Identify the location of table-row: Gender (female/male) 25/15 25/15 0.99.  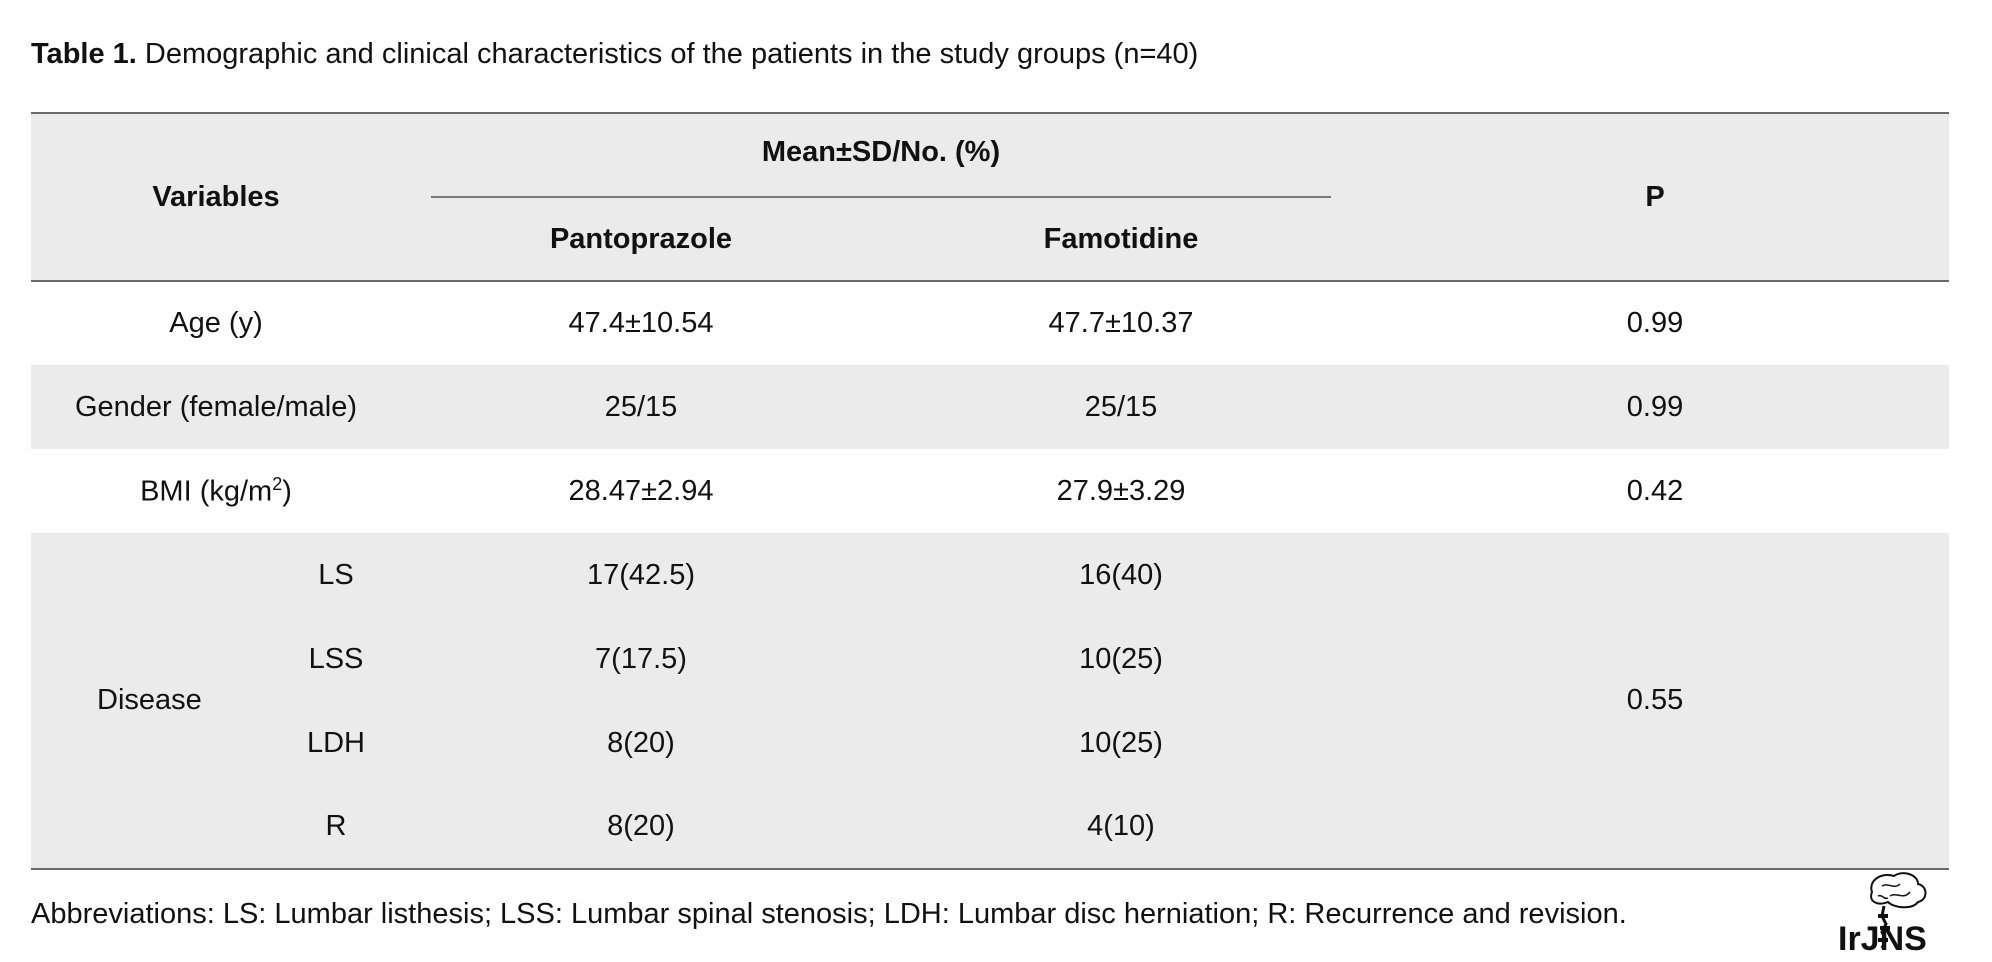
(990, 407).